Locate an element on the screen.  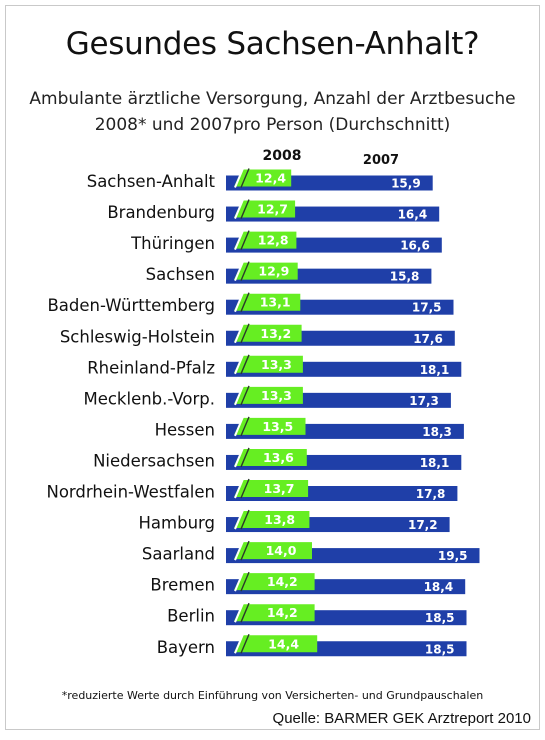
value-label-2008: 13,5 is located at coordinates (277, 426).